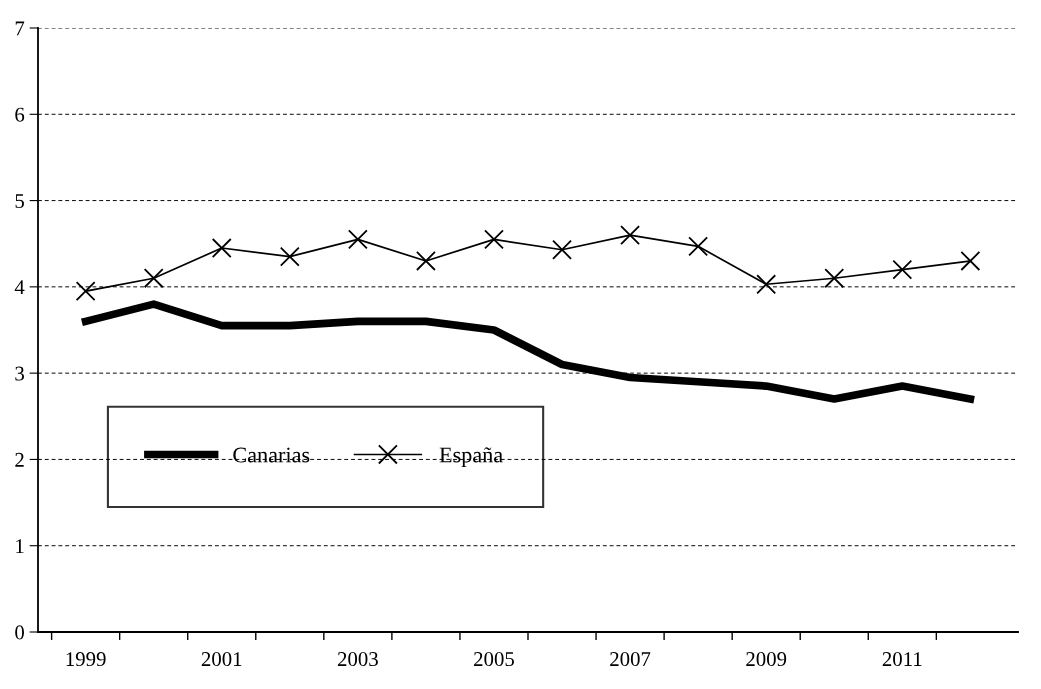  What do you see at coordinates (19, 459) in the screenshot?
I see `y-tick-label: 2` at bounding box center [19, 459].